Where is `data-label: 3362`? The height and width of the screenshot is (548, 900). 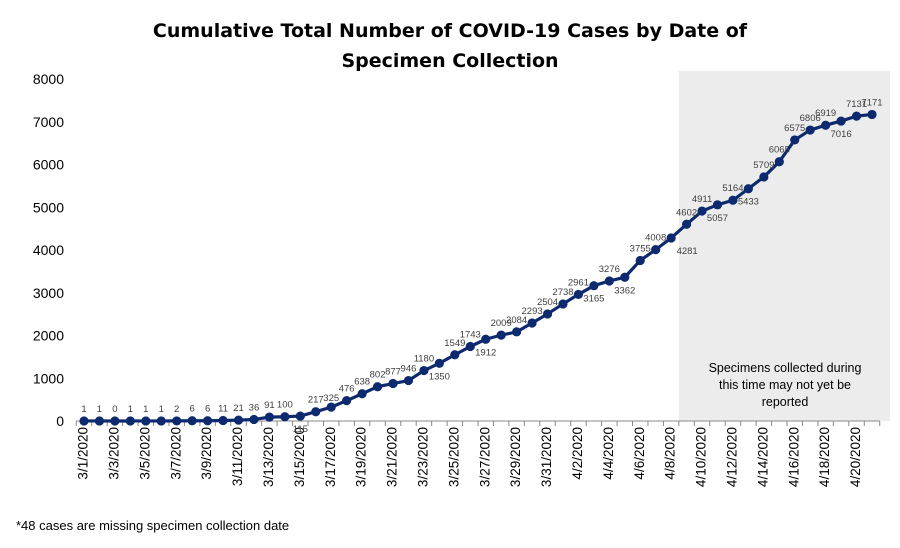 data-label: 3362 is located at coordinates (624, 290).